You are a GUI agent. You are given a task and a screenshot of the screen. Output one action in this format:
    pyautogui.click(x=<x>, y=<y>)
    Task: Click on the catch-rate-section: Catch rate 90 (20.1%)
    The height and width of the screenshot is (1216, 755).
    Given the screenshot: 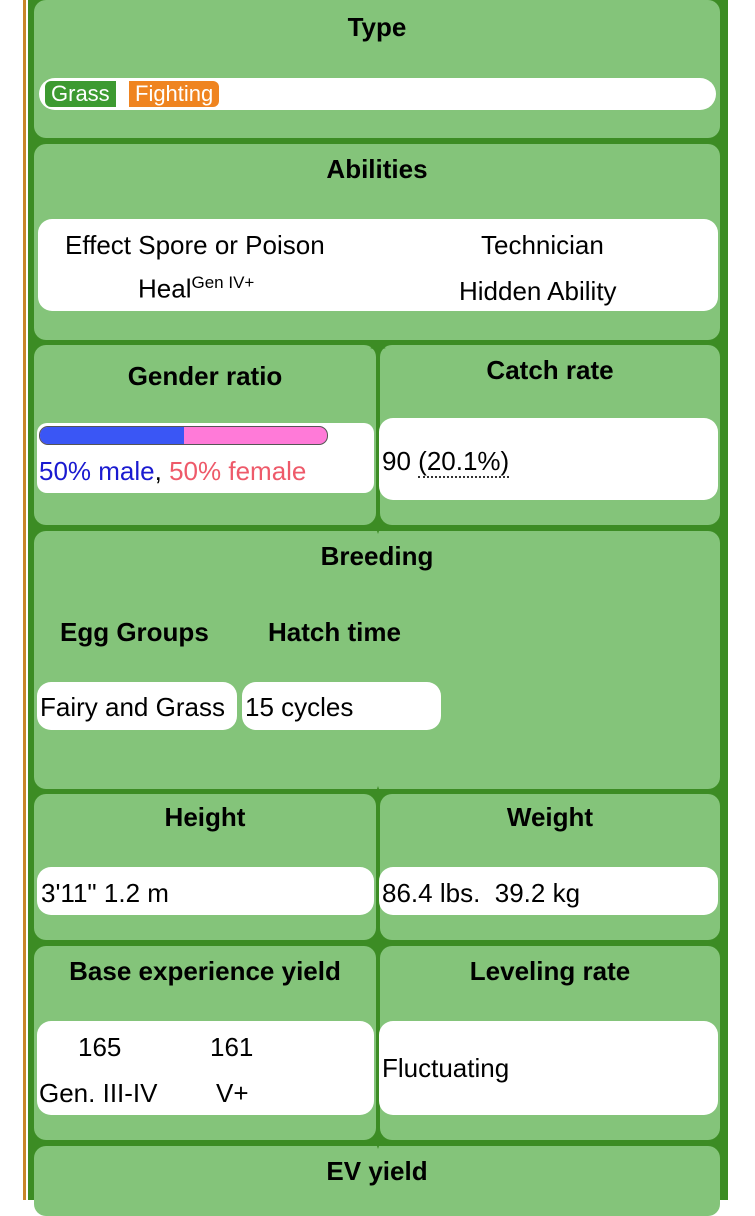 What is the action you would take?
    pyautogui.click(x=549, y=435)
    